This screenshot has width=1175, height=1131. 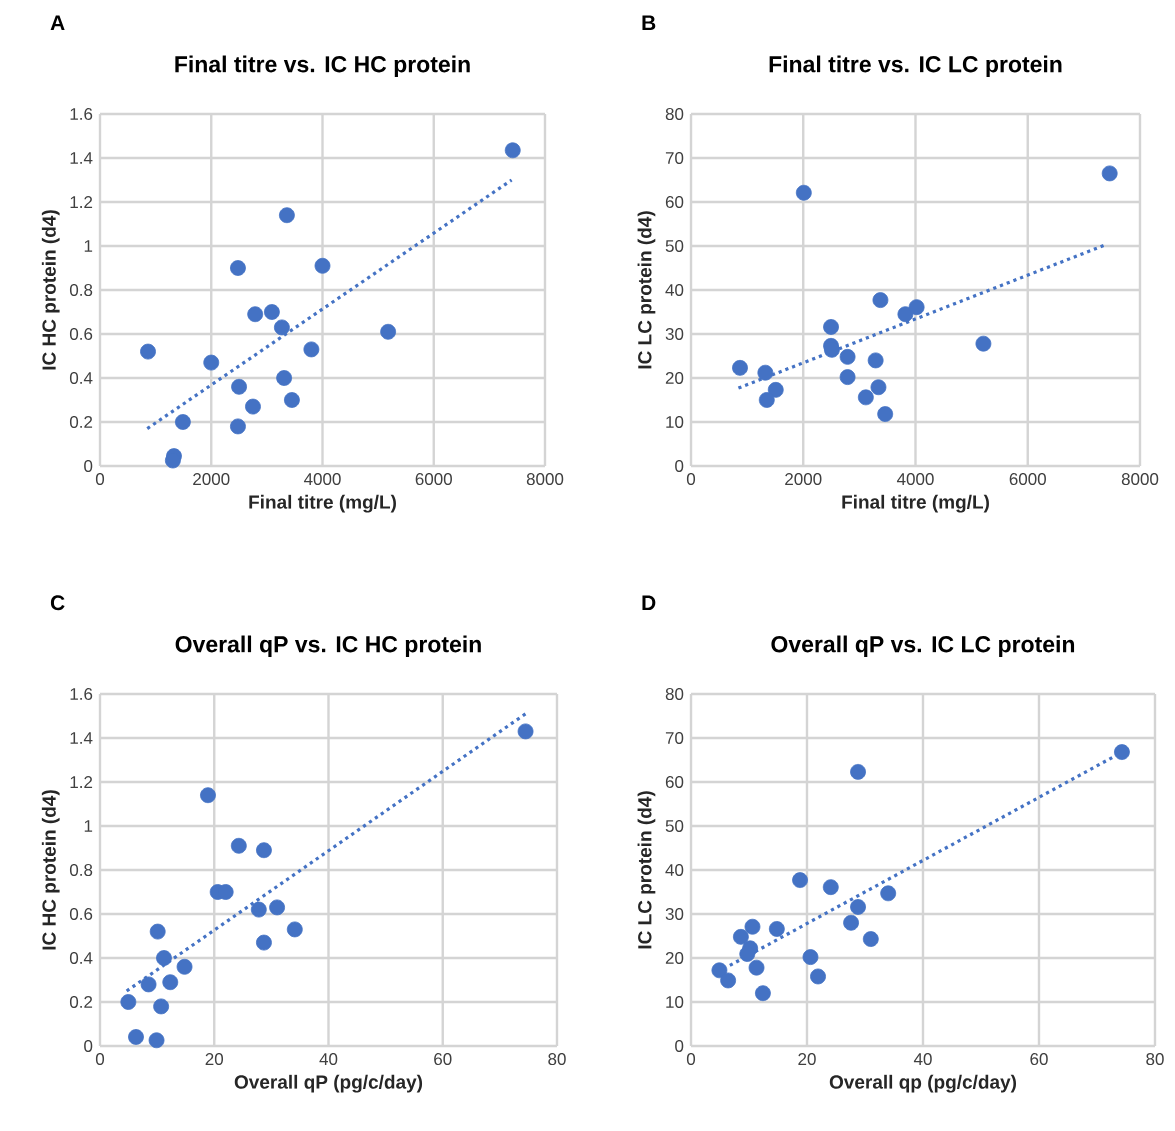 I want to click on y-tick-label: 1.4, so click(x=81, y=158).